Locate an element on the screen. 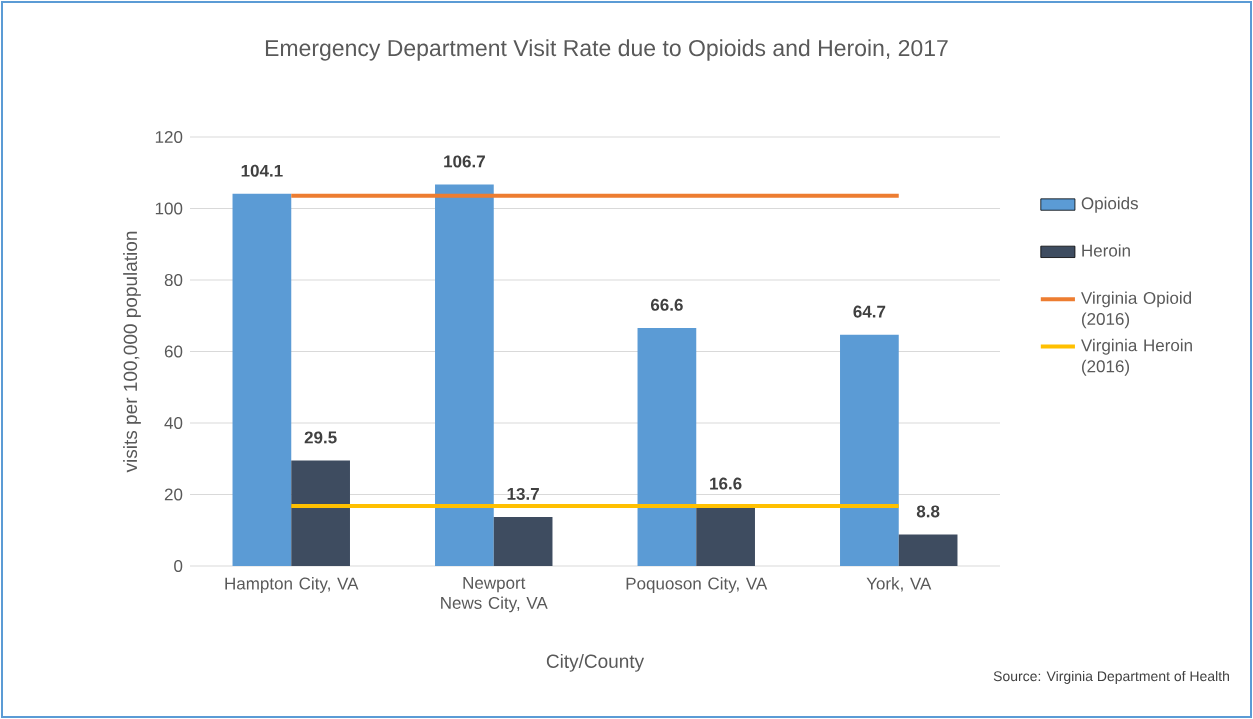 This screenshot has height=719, width=1253. data-label: 16.6 is located at coordinates (726, 483).